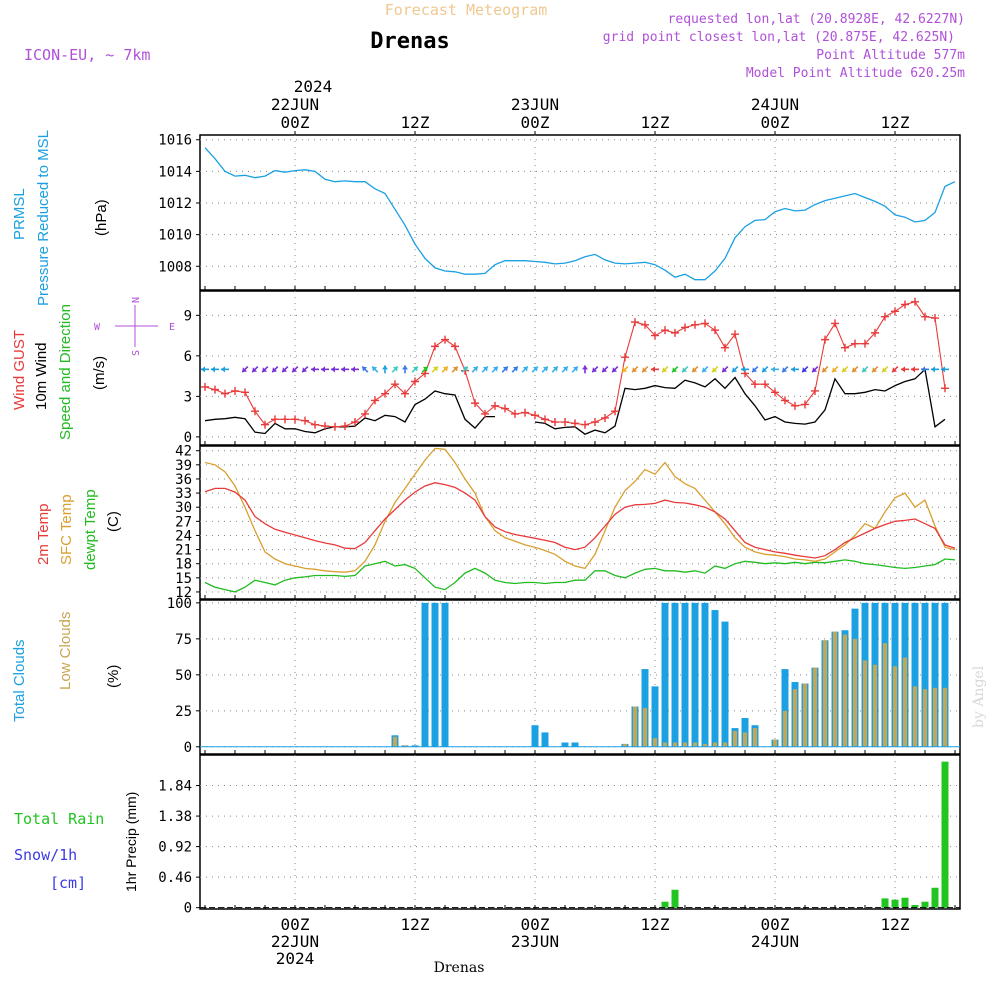  I want to click on y-tick-label: 24, so click(183, 536).